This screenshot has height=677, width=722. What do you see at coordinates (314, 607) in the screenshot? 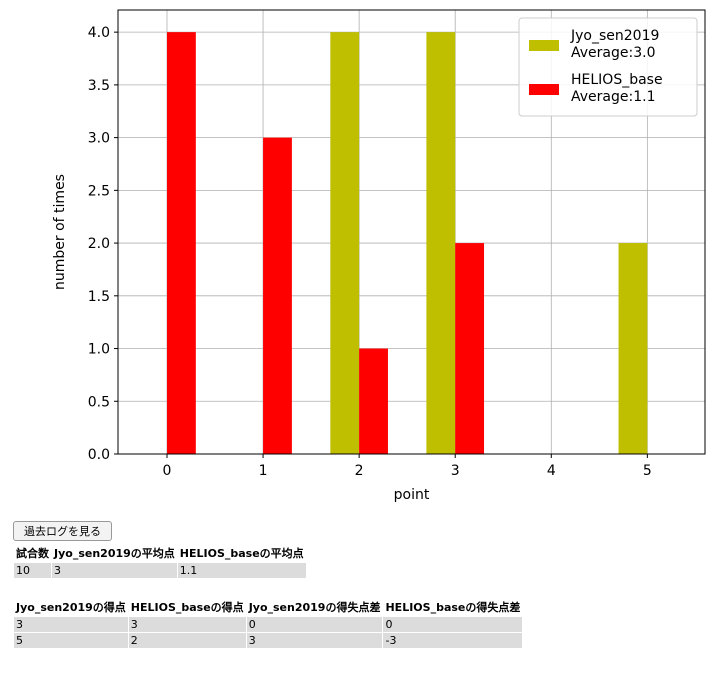
I see `header-cell: Jyo_sen2019の得失点差` at bounding box center [314, 607].